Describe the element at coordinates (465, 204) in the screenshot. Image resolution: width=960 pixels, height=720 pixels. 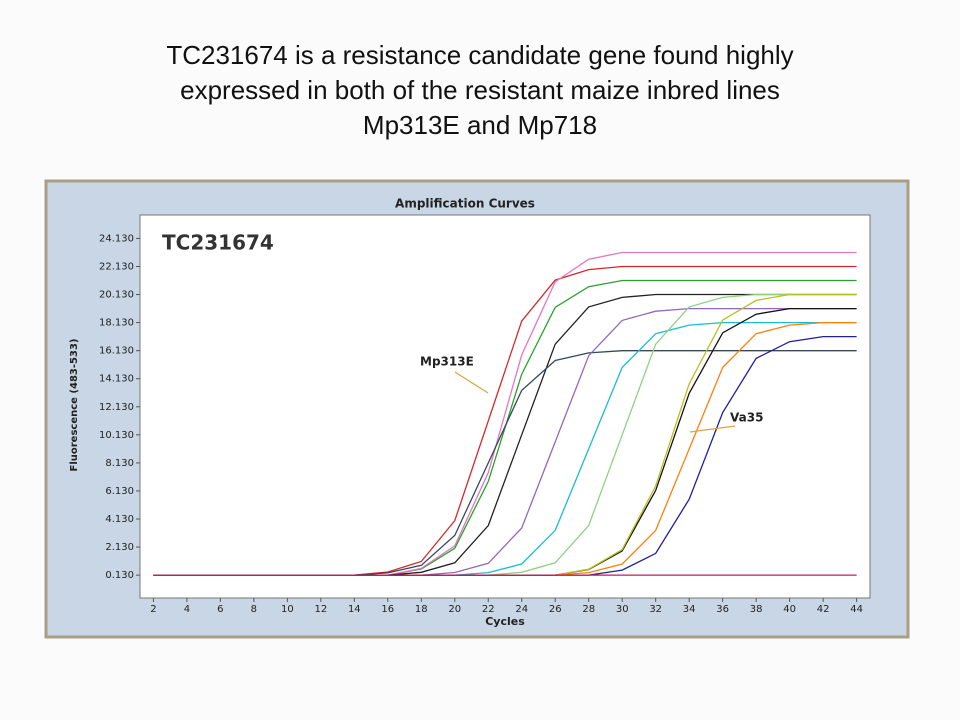
I see `chart-title: Amplification Curves` at that location.